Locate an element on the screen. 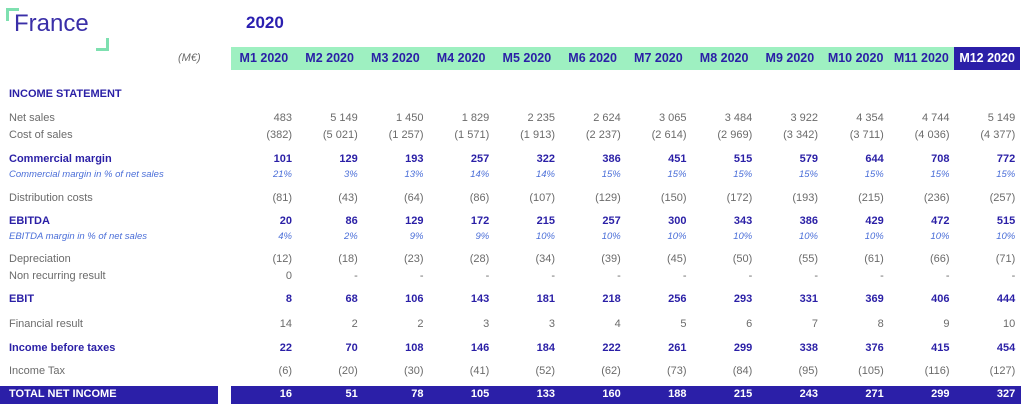  table-cell: 451 is located at coordinates (677, 159).